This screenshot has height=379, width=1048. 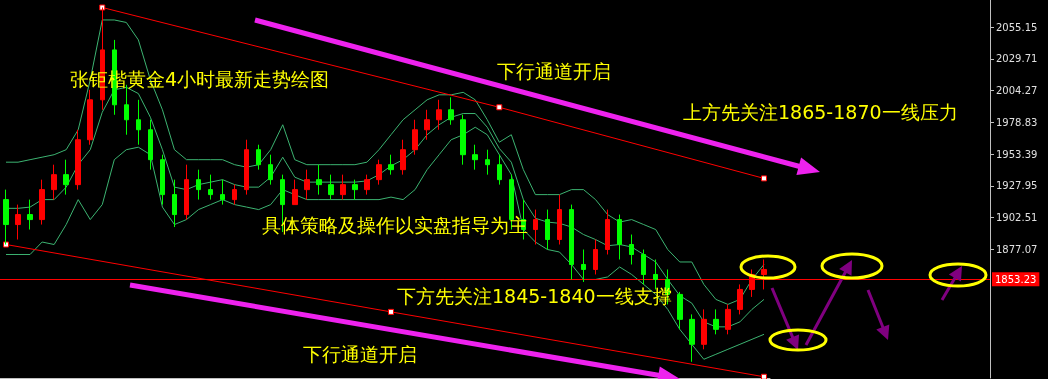 I want to click on ref-line-label: 1853.23, so click(x=1016, y=279).